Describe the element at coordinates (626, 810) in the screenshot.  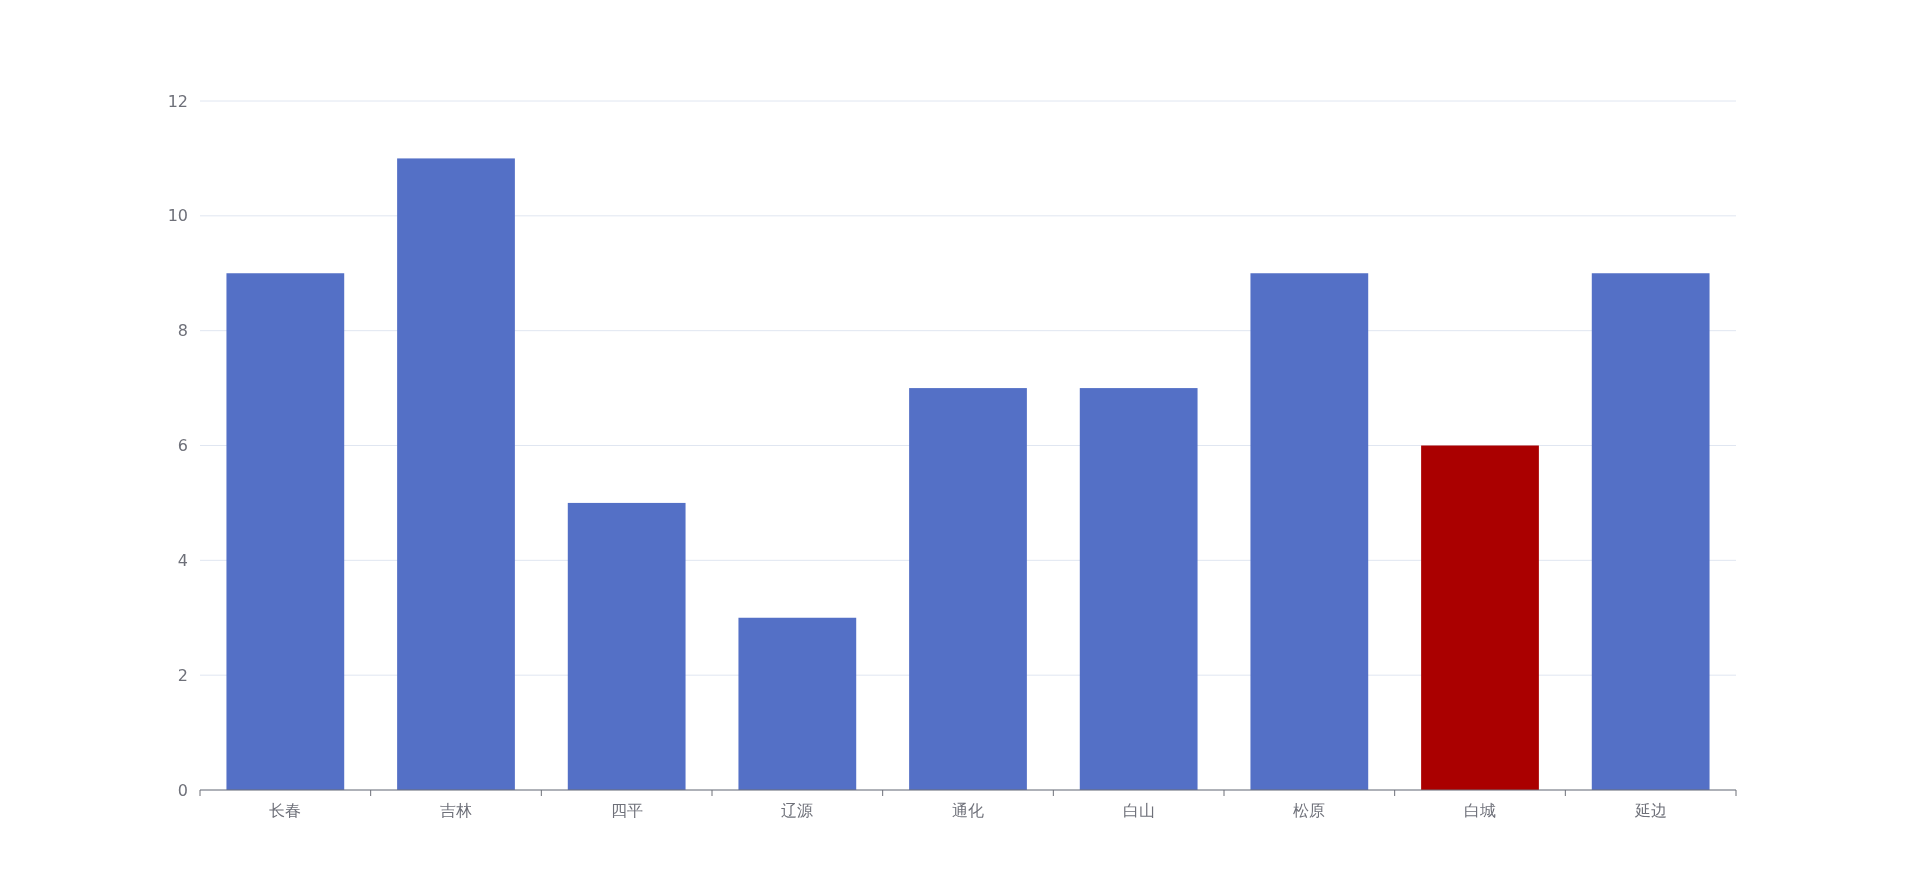
I see `x-tick-label: 四平` at that location.